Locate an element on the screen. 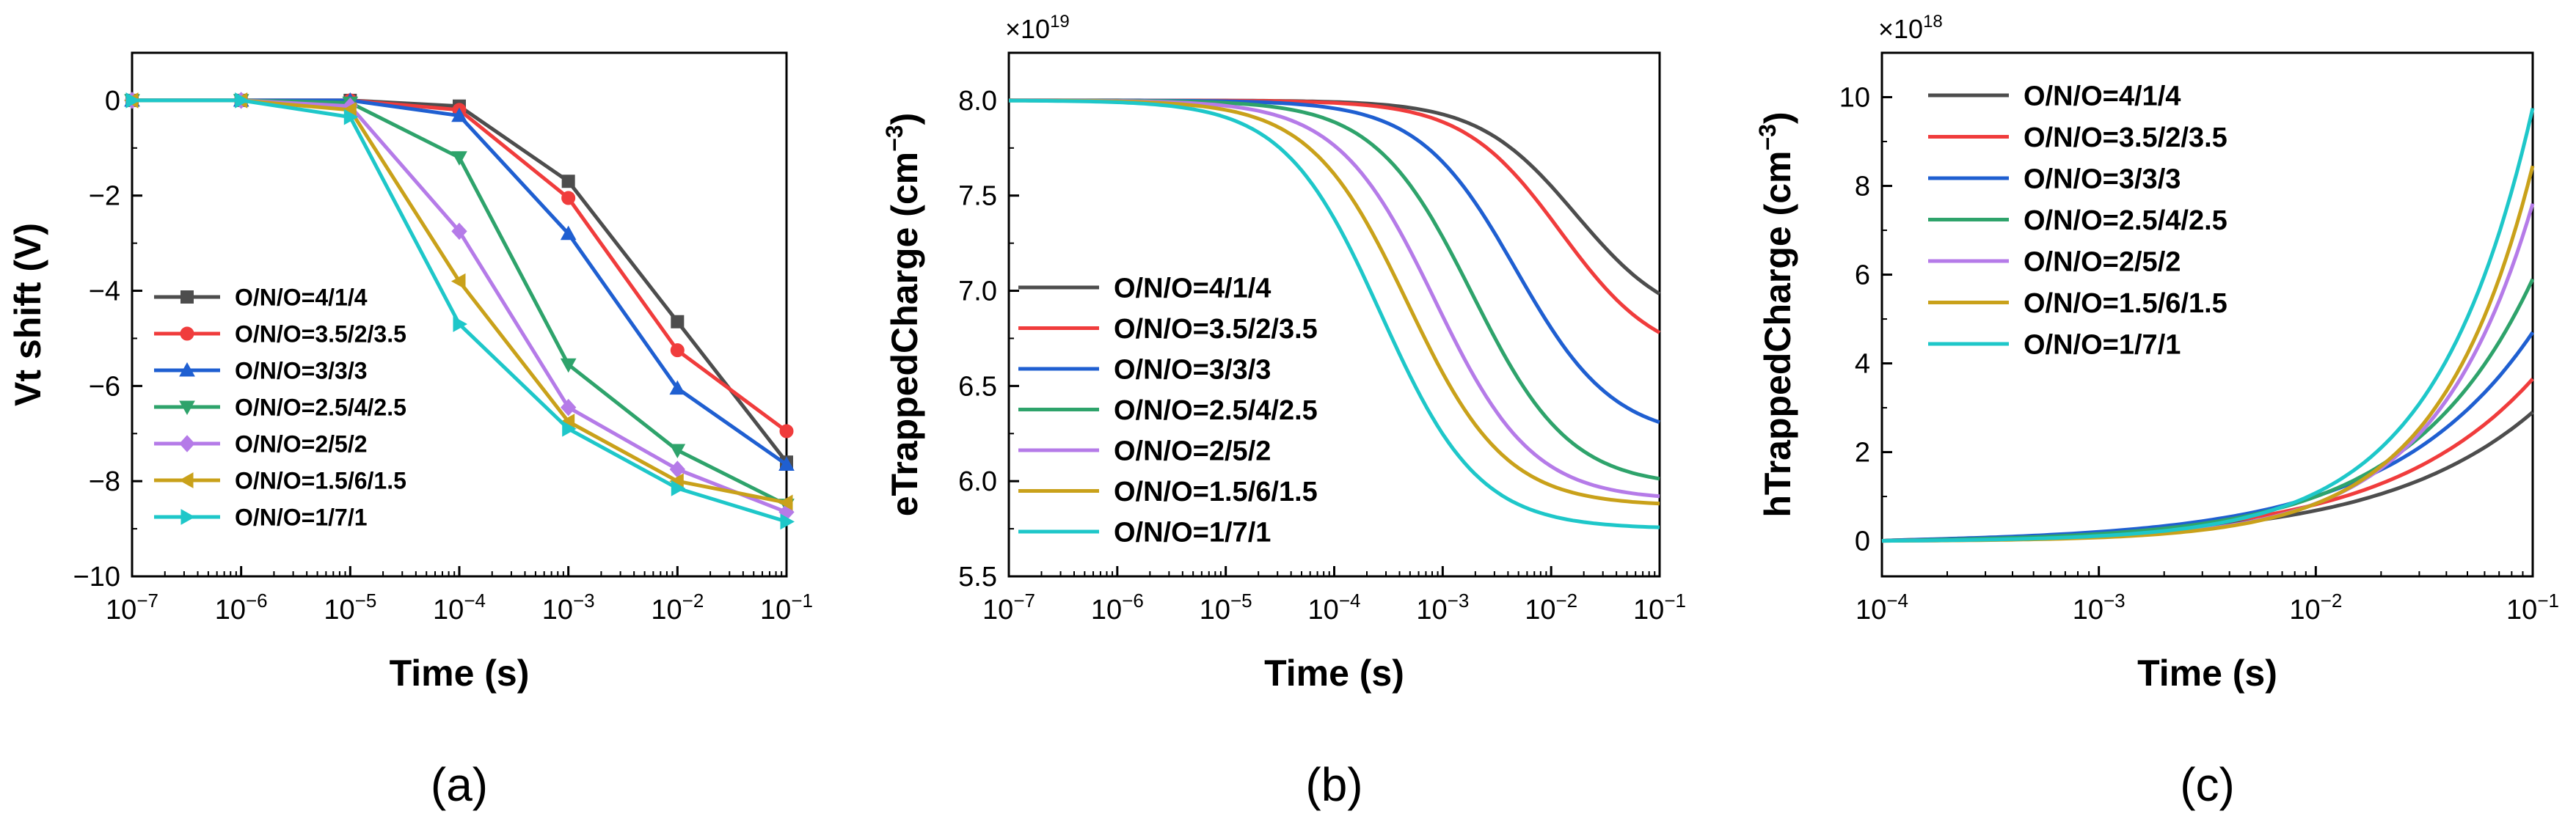  y-tick-label: −6 is located at coordinates (104, 387).